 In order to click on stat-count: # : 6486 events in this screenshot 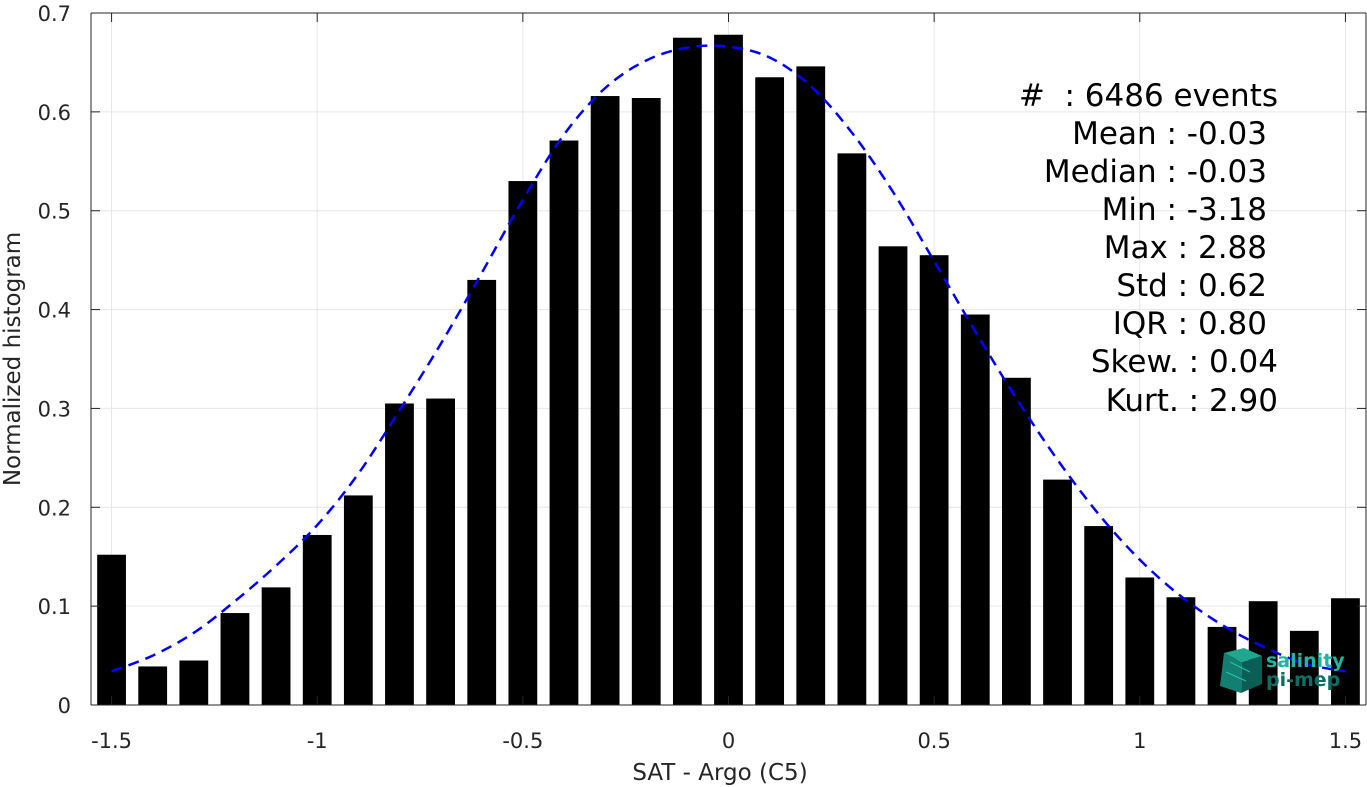, I will do `click(1148, 96)`.